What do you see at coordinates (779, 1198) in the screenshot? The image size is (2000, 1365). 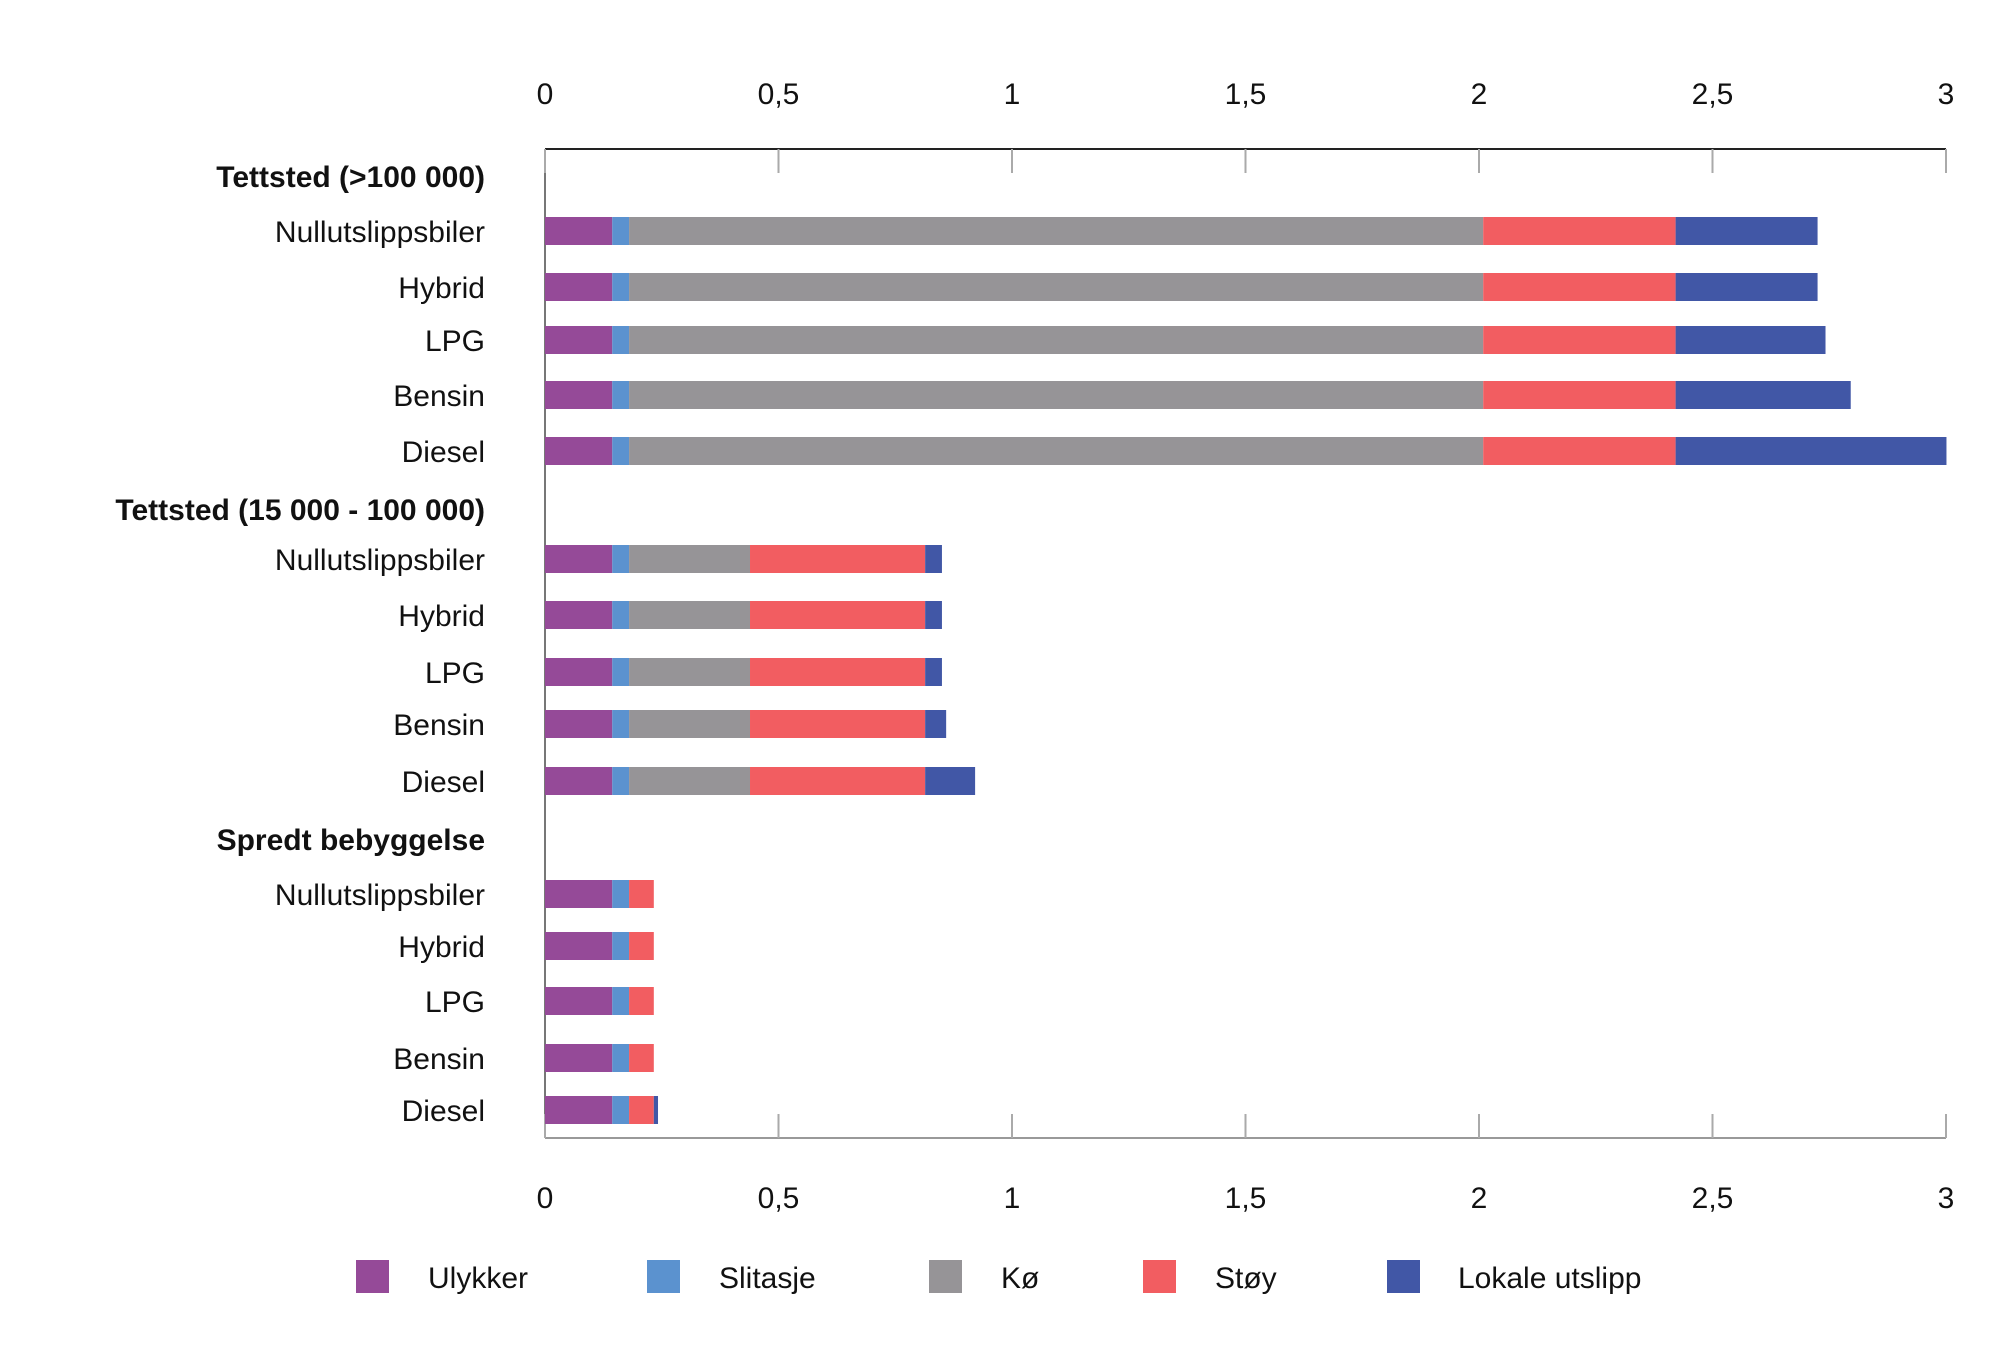 I see `bottom-tick-label: 0,5` at bounding box center [779, 1198].